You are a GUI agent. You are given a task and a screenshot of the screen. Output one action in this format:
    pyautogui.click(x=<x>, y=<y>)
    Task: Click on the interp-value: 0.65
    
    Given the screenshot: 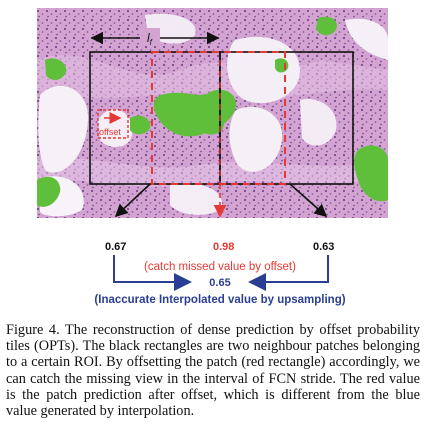 What is the action you would take?
    pyautogui.click(x=219, y=283)
    